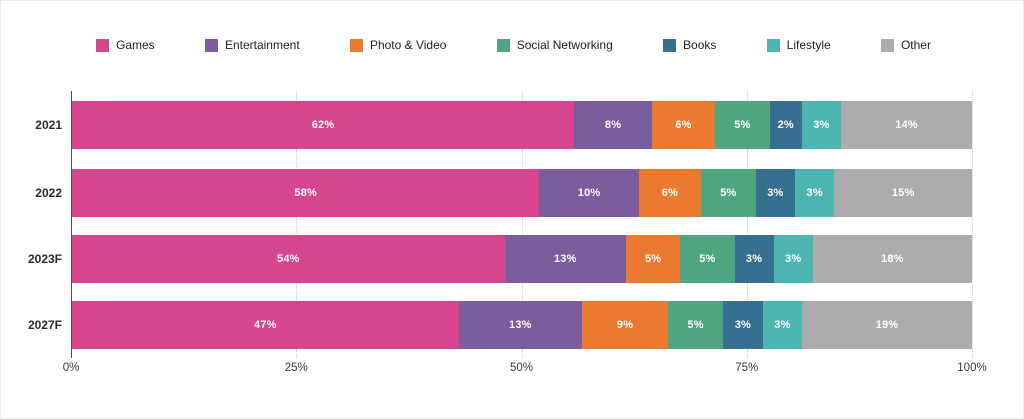  Describe the element at coordinates (408, 45) in the screenshot. I see `legend-label: Photo & Video` at that location.